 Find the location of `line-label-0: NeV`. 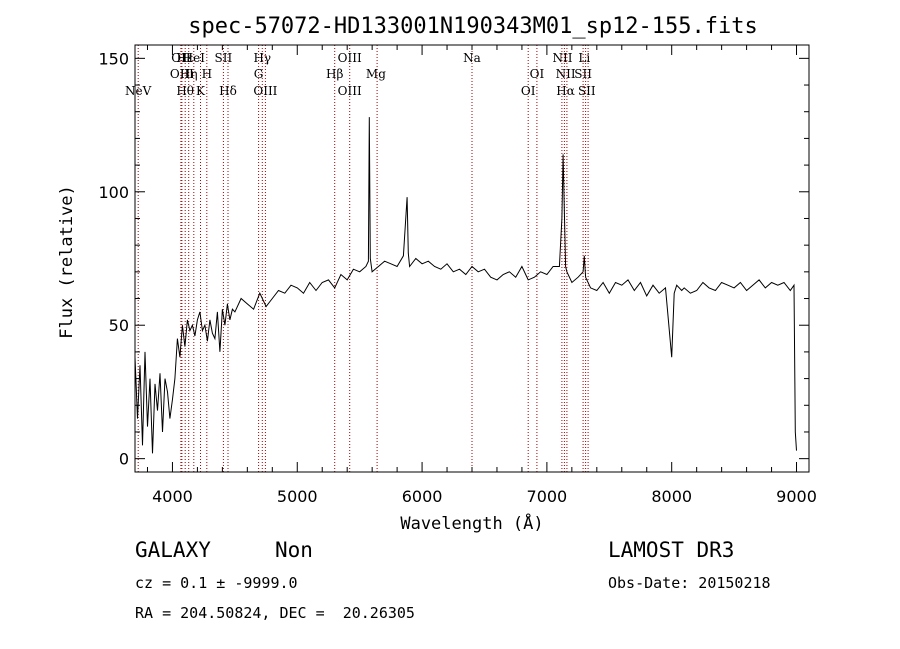

line-label-0: NeV is located at coordinates (138, 91).